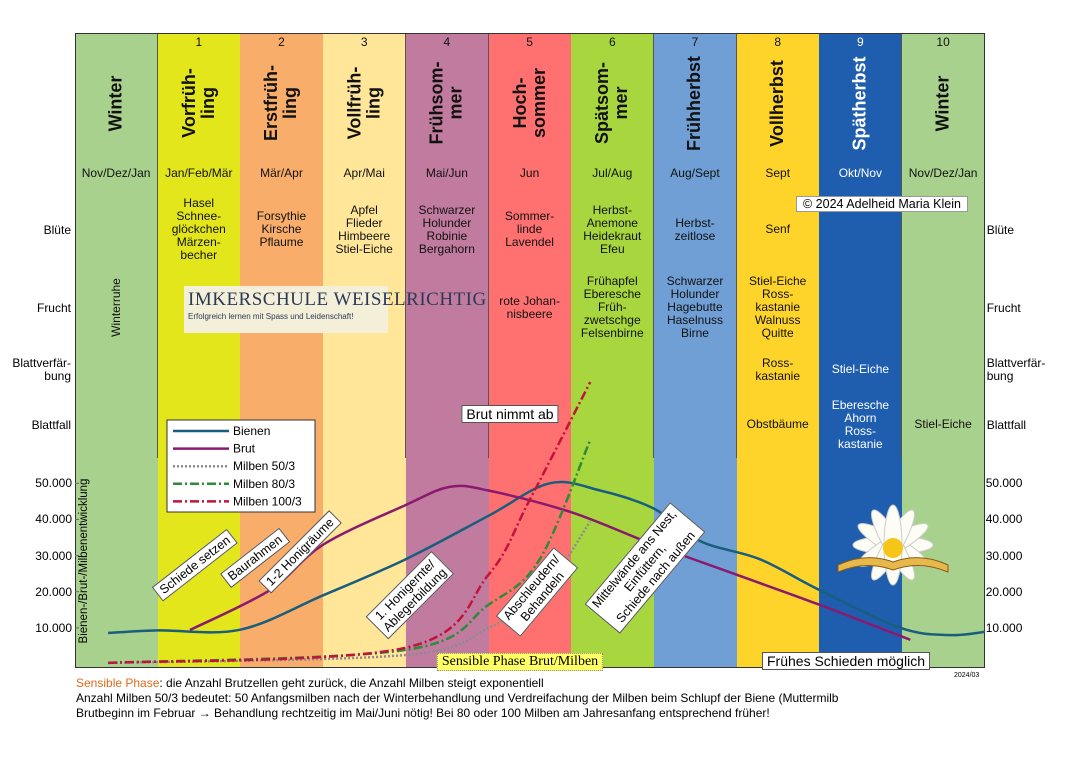  What do you see at coordinates (510, 414) in the screenshot?
I see `annotation: Brut nimmt ab` at bounding box center [510, 414].